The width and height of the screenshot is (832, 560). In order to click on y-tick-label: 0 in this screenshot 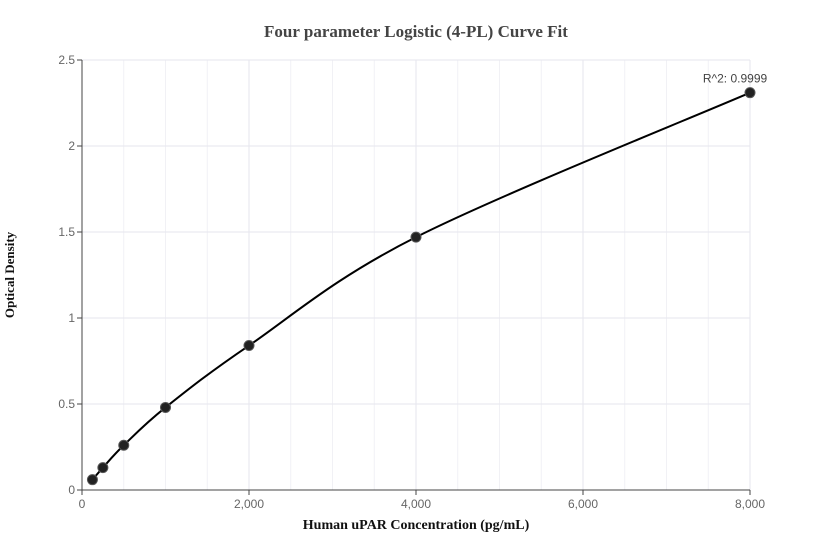, I will do `click(71, 490)`.